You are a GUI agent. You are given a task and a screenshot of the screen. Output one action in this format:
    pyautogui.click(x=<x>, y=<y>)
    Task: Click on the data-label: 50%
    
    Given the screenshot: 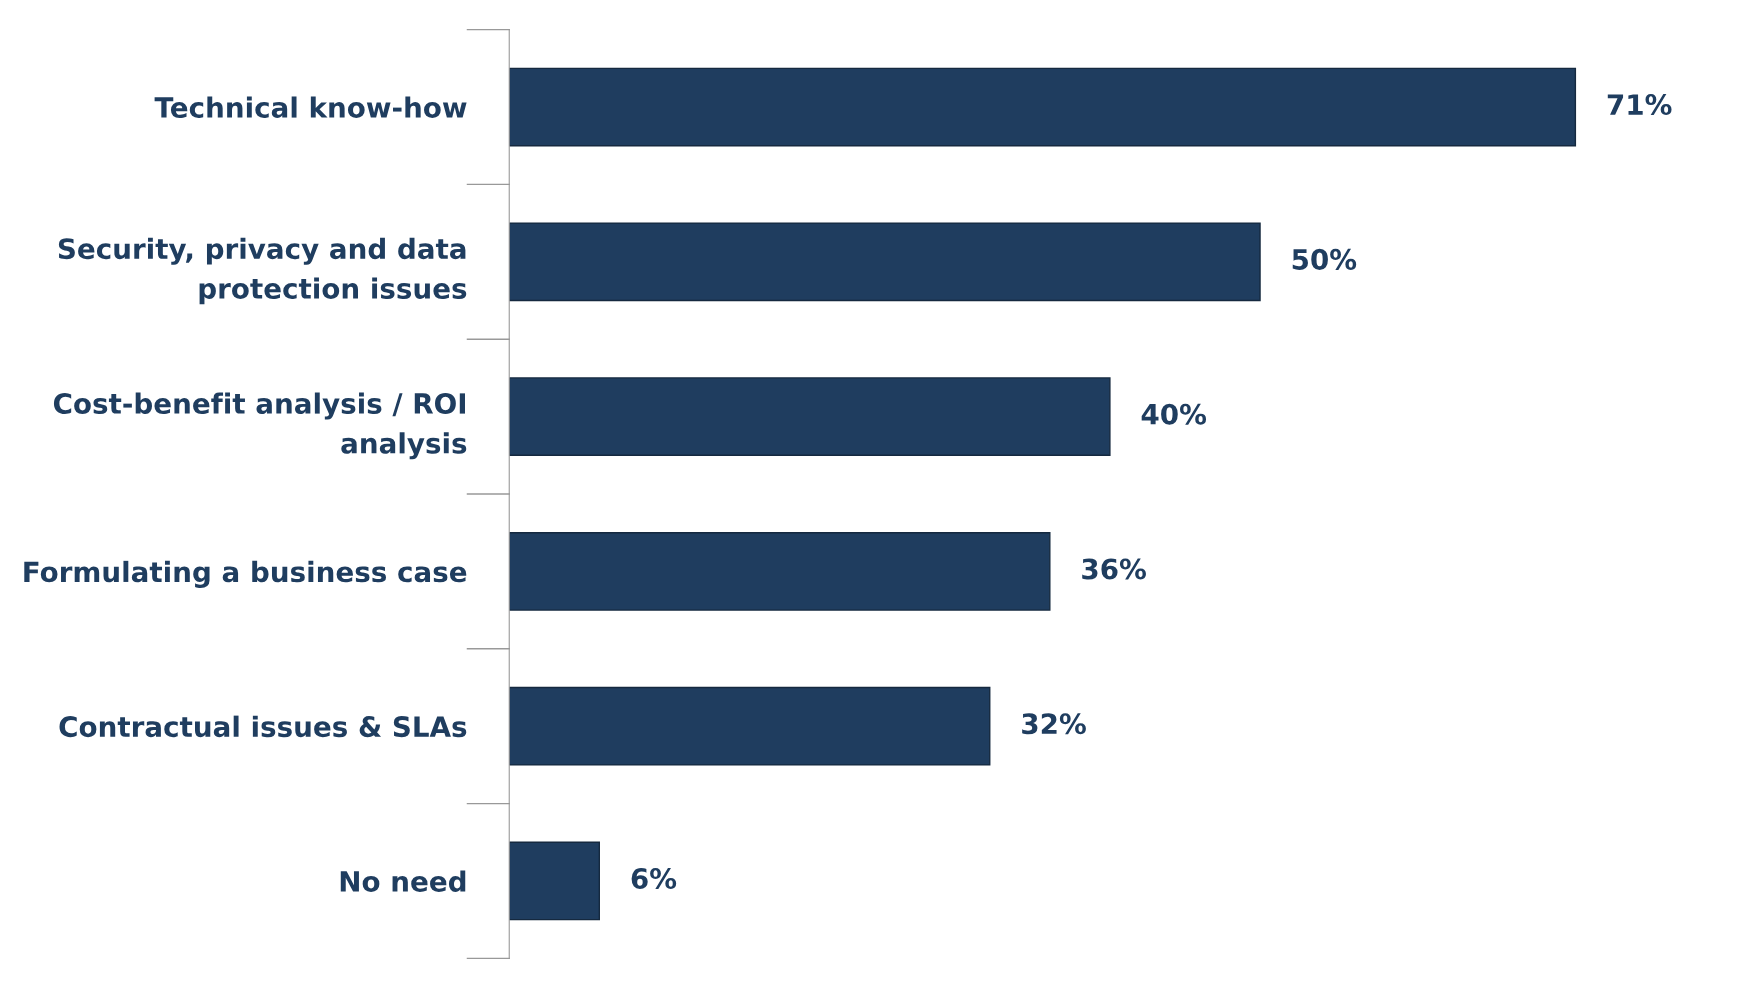 What is the action you would take?
    pyautogui.click(x=1324, y=259)
    